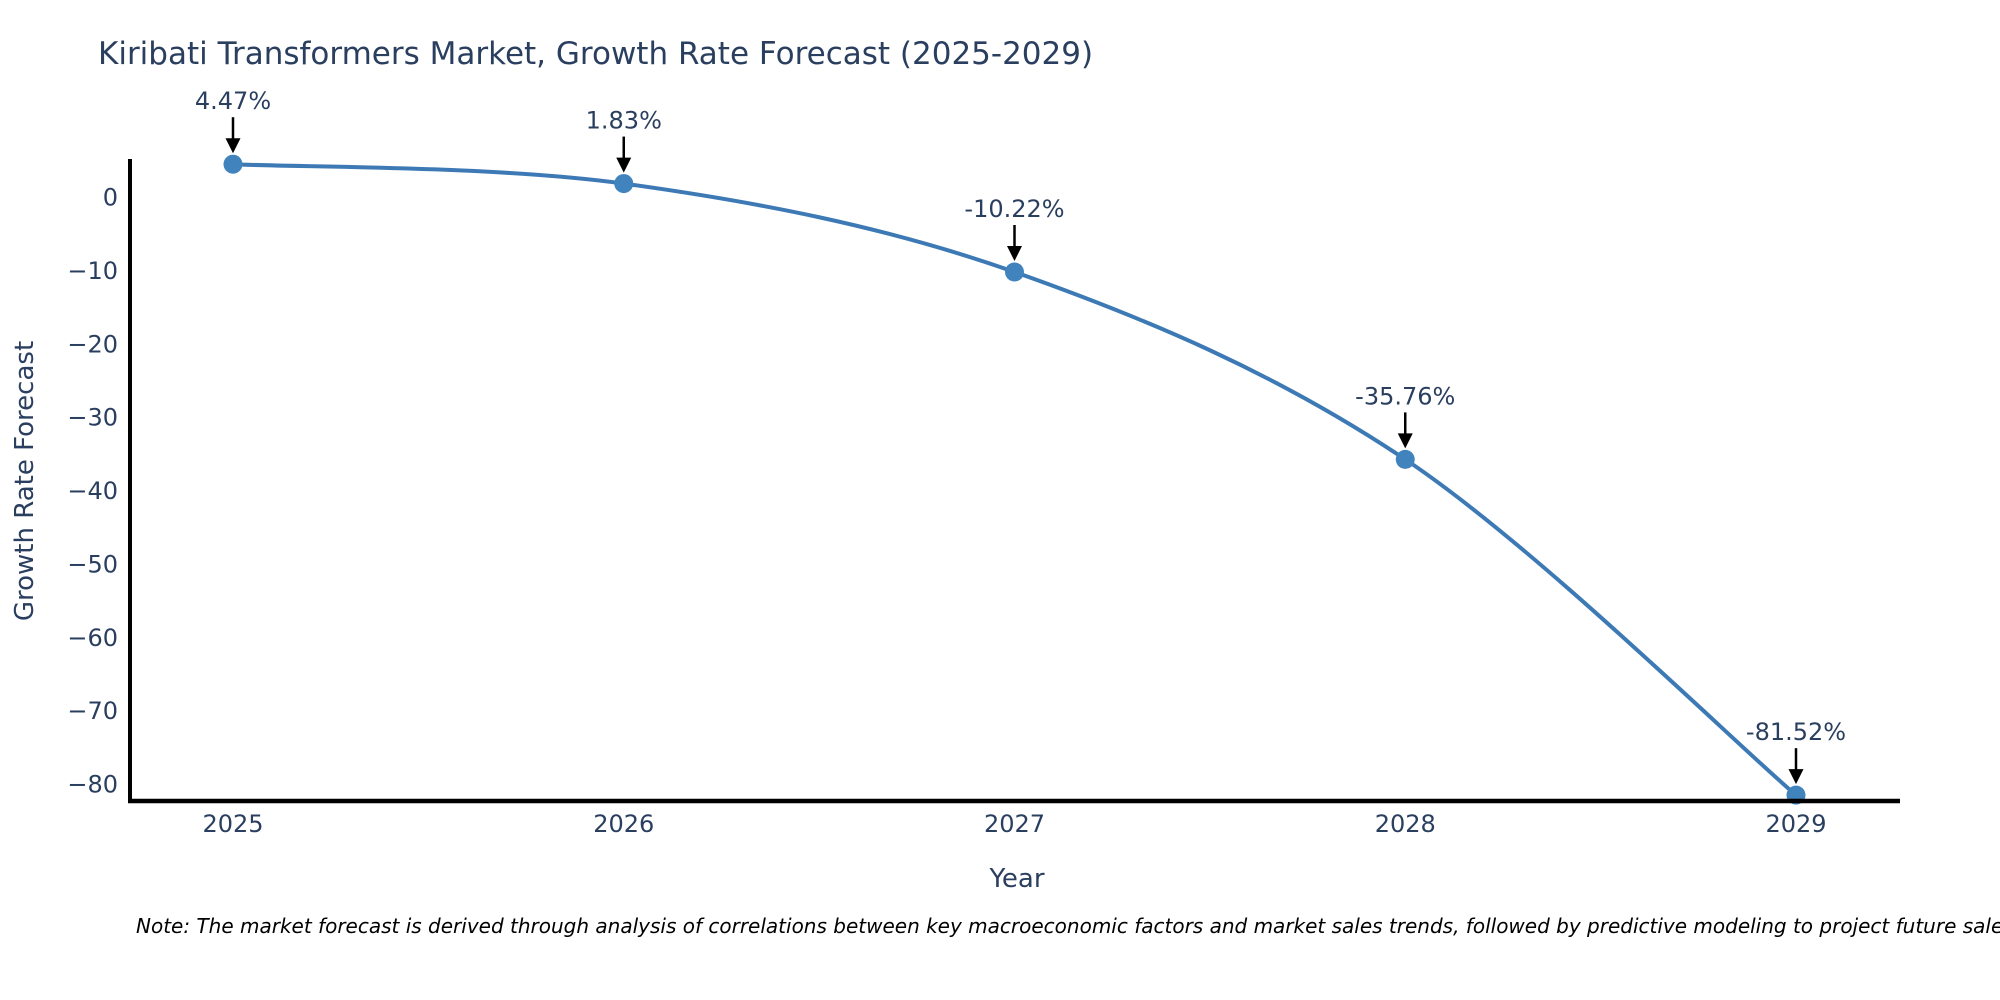  What do you see at coordinates (92, 785) in the screenshot?
I see `y-tick-label: −80` at bounding box center [92, 785].